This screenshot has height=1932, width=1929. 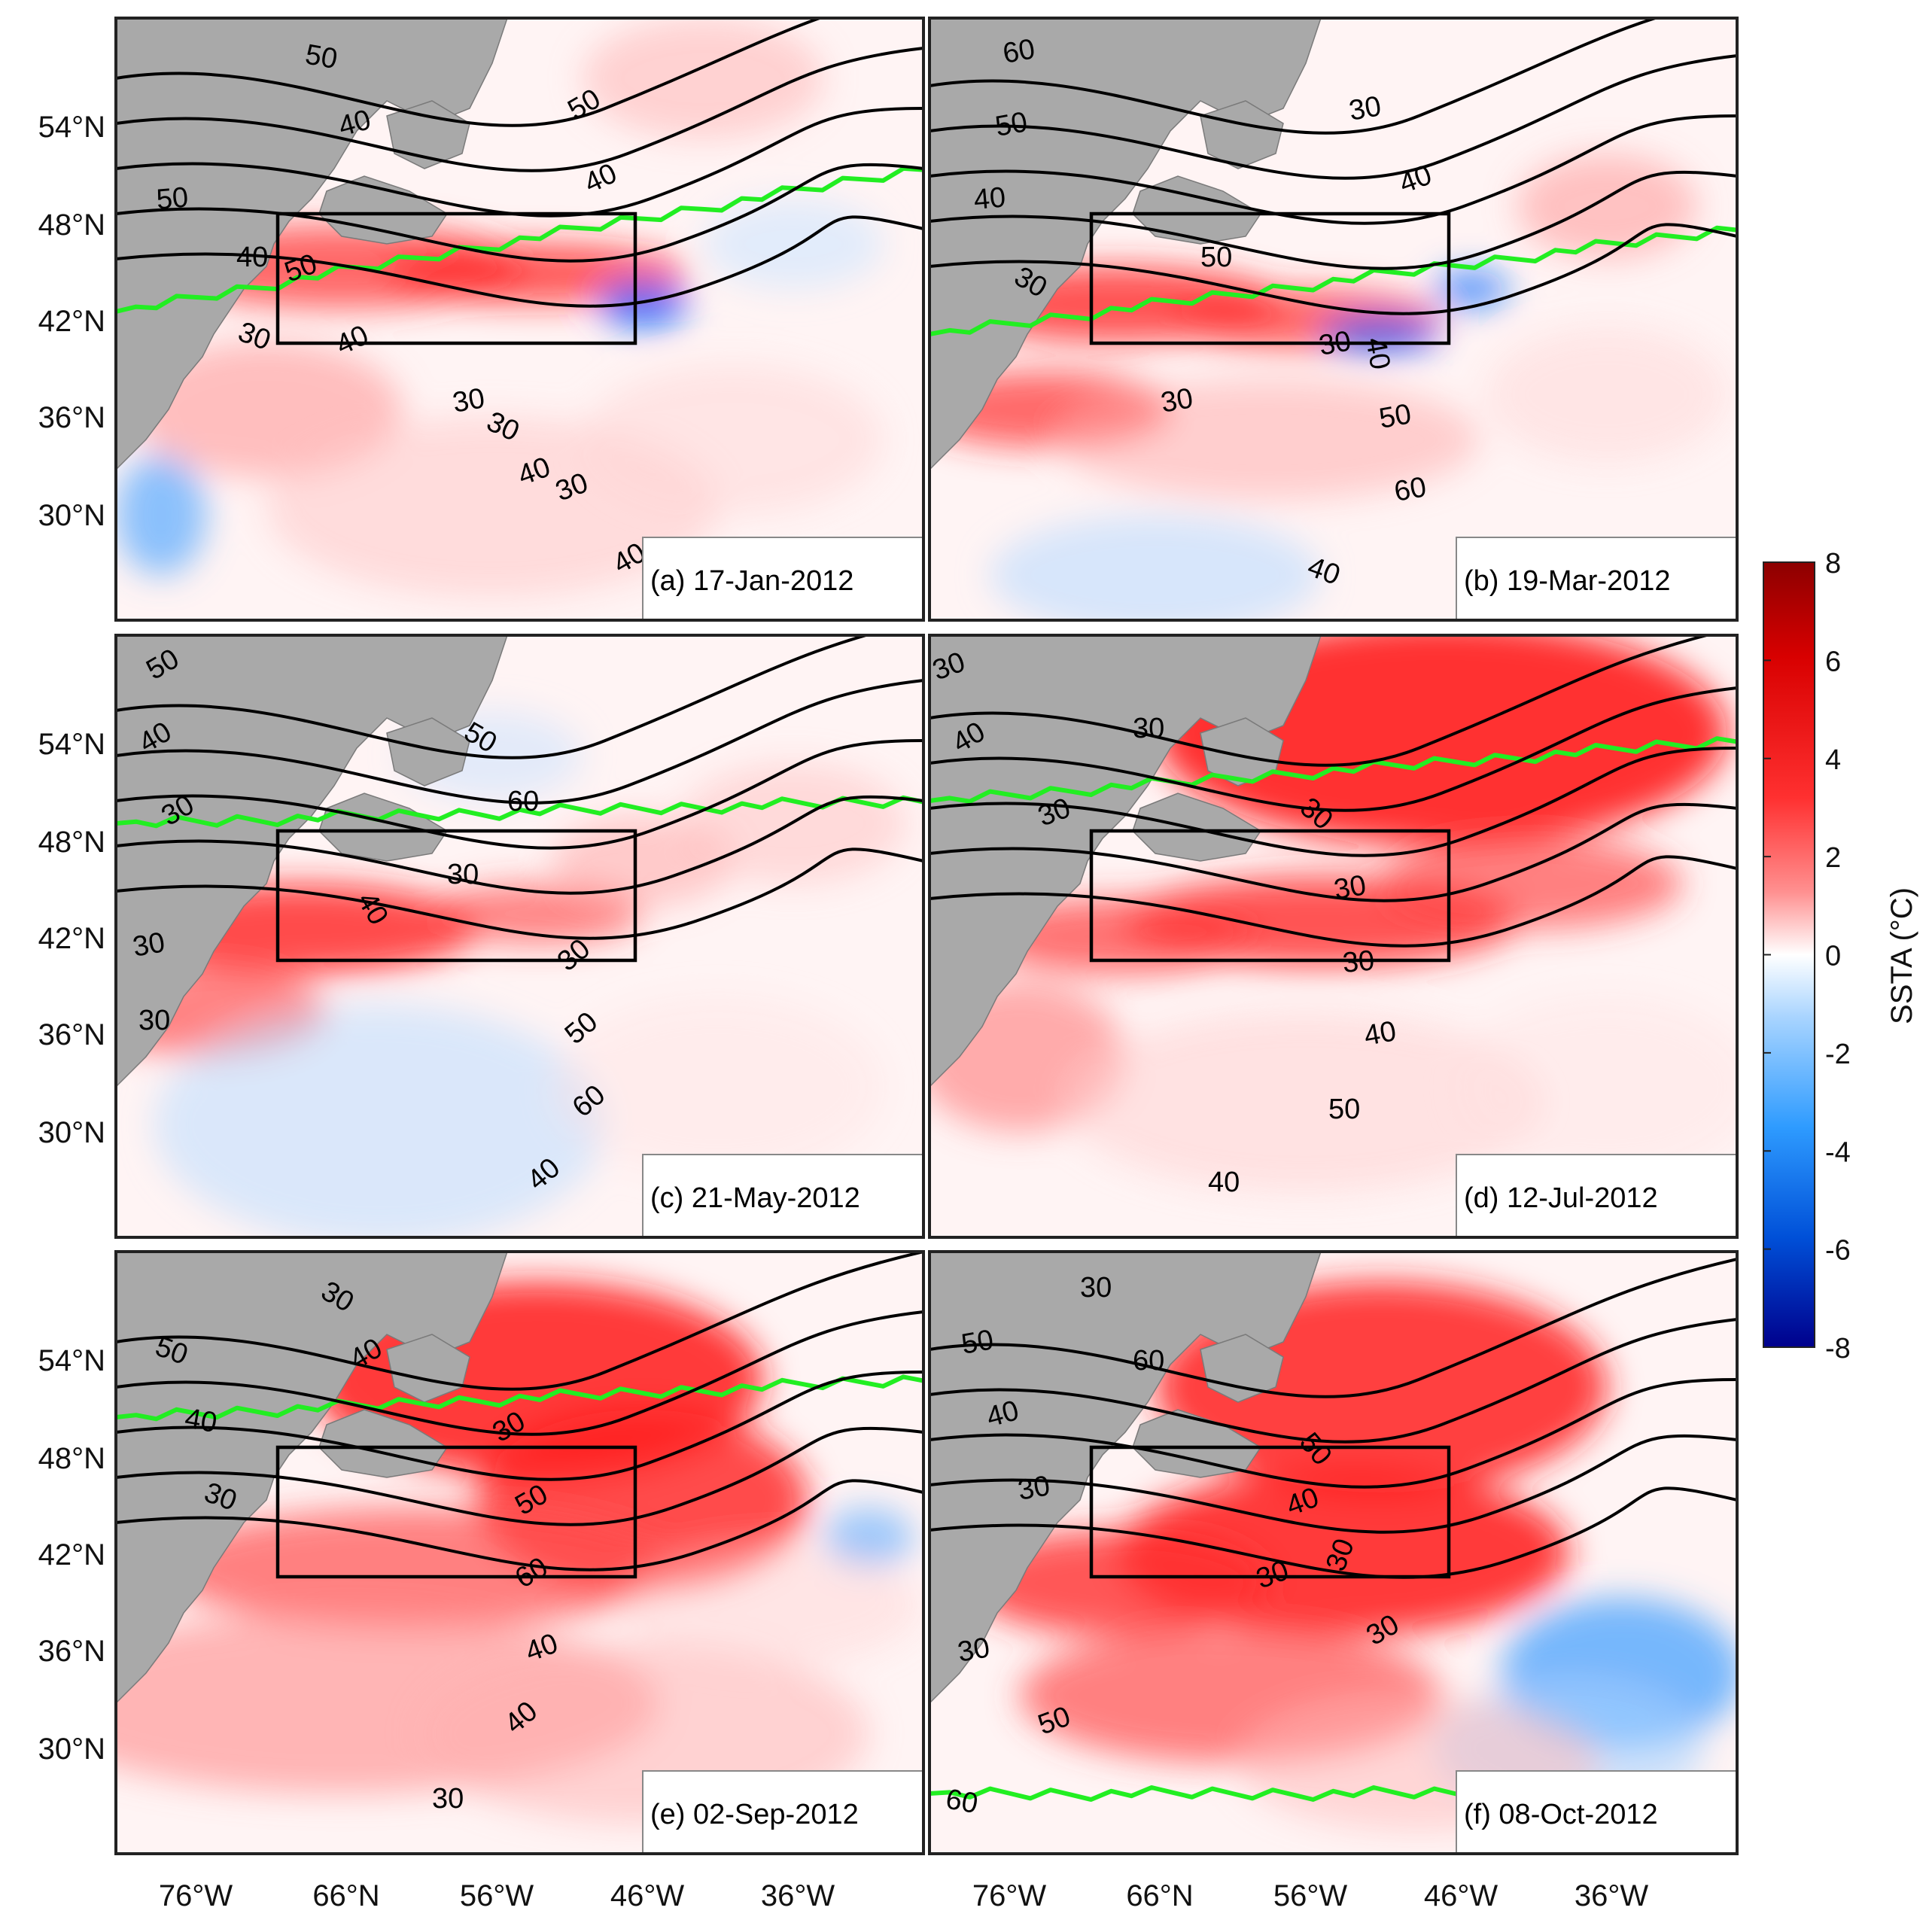 What do you see at coordinates (798, 1895) in the screenshot?
I see `longitude-tick-label: 36°W` at bounding box center [798, 1895].